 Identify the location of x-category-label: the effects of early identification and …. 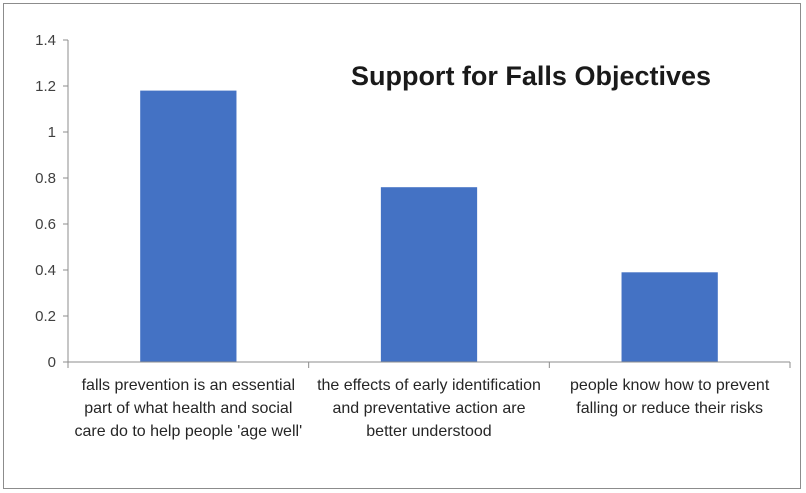
(429, 408).